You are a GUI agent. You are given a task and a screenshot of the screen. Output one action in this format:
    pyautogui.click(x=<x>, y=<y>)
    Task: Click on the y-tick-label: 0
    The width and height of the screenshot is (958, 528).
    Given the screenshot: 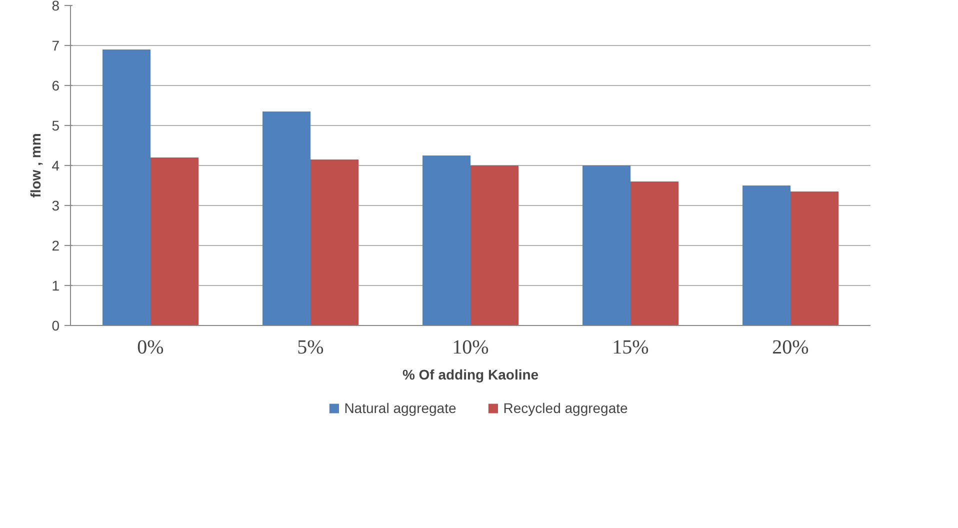 What is the action you would take?
    pyautogui.click(x=56, y=326)
    